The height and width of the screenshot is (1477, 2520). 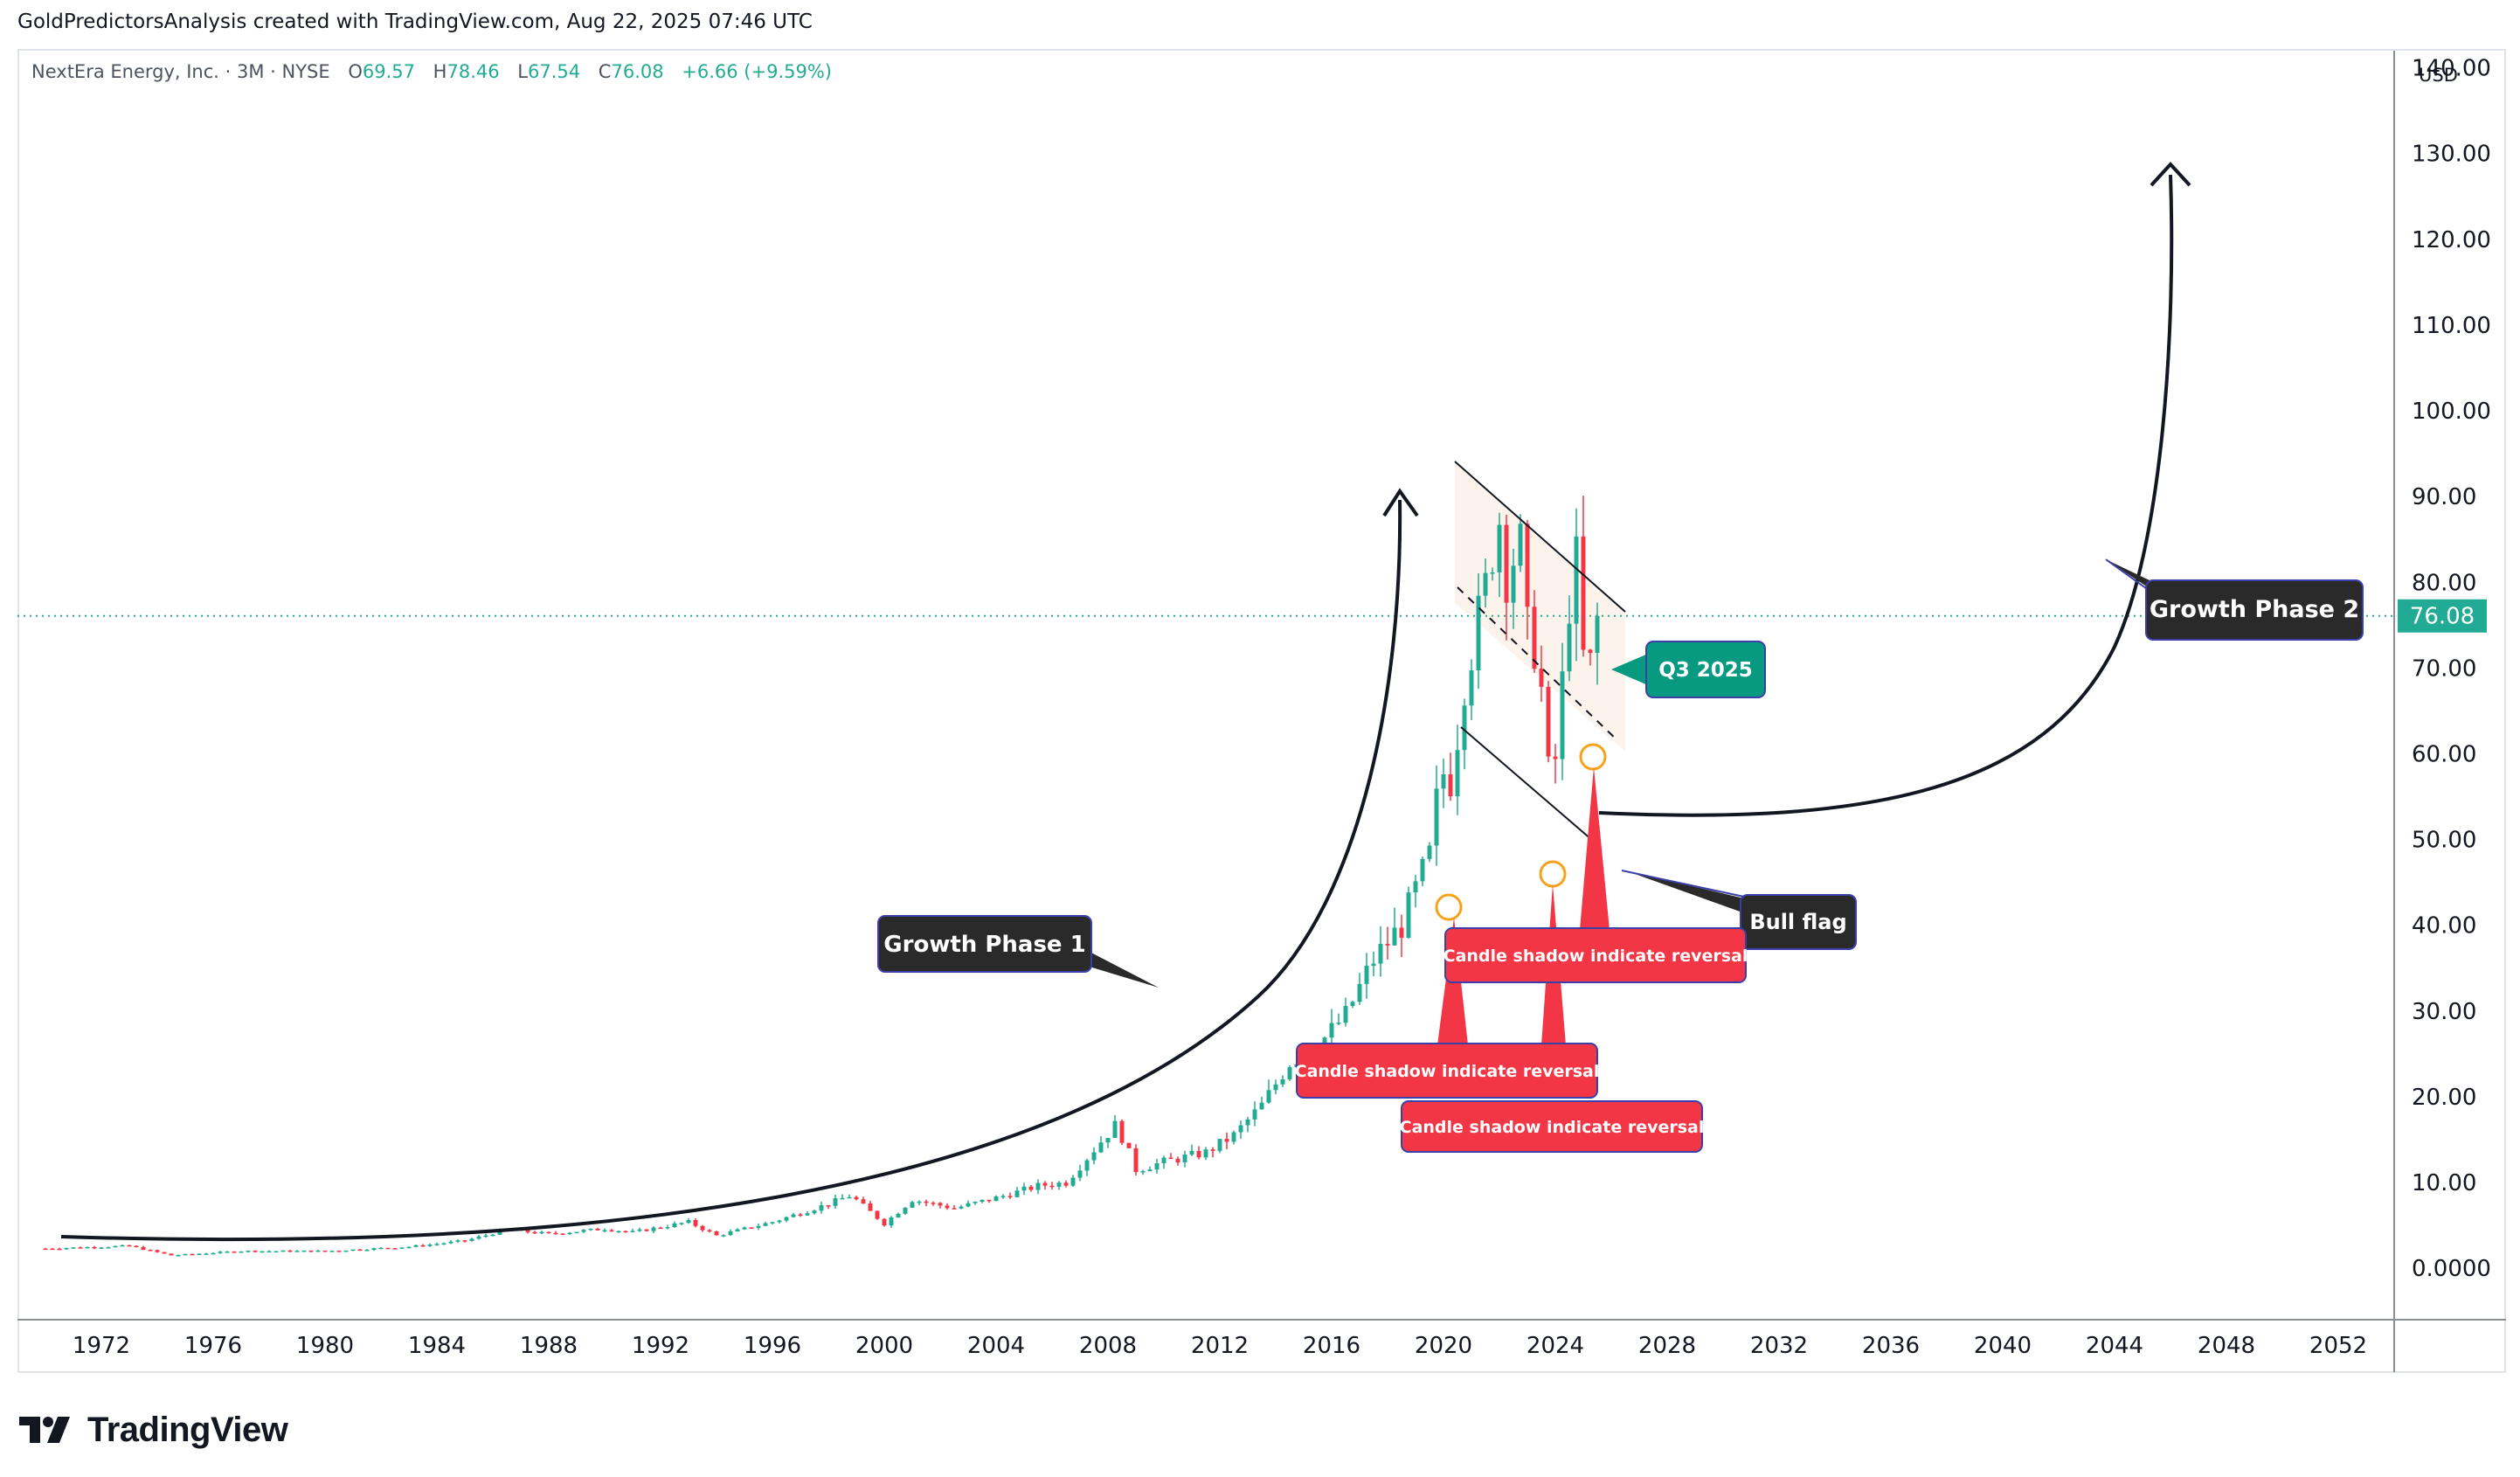 What do you see at coordinates (1552, 1126) in the screenshot?
I see `reversal-callout-2: Candle shadow indicate reversal` at bounding box center [1552, 1126].